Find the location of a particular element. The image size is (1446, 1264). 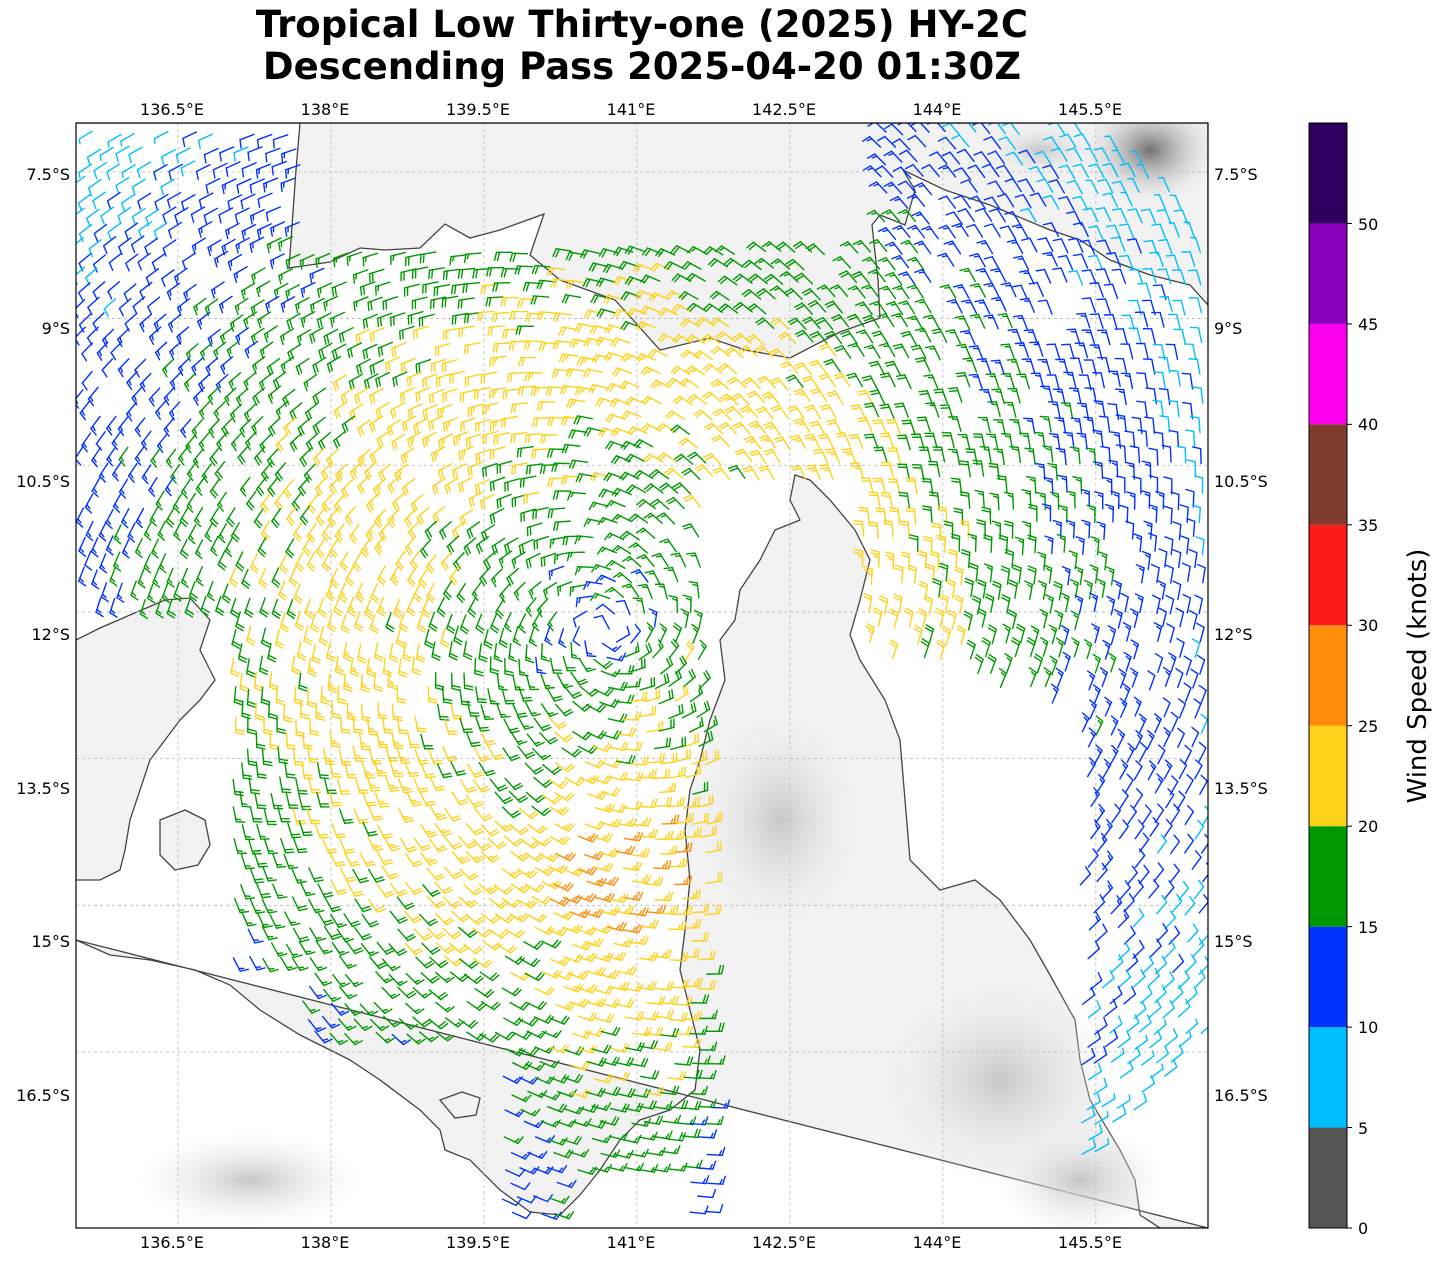

lon-tick-top-5: 142.5°E is located at coordinates (784, 109).